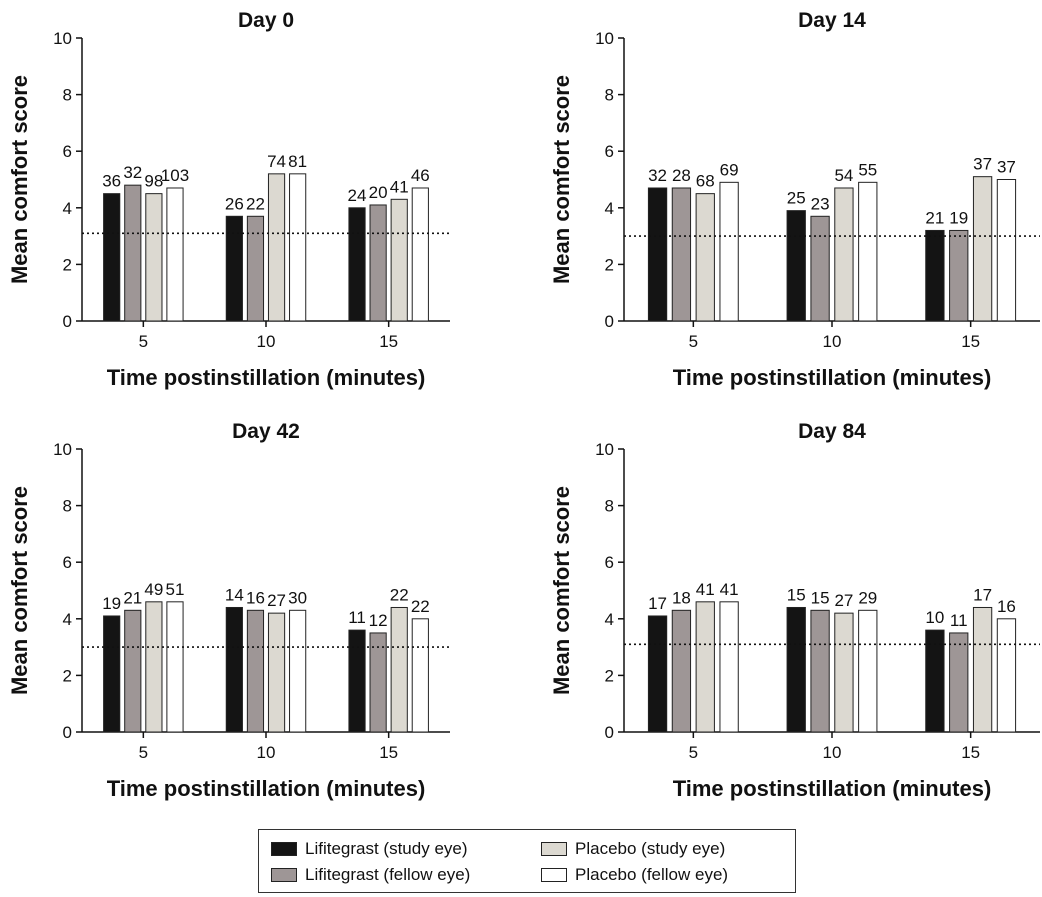 Image resolution: width=1042 pixels, height=897 pixels. What do you see at coordinates (650, 848) in the screenshot?
I see `legend-label: Placebo (study eye)` at bounding box center [650, 848].